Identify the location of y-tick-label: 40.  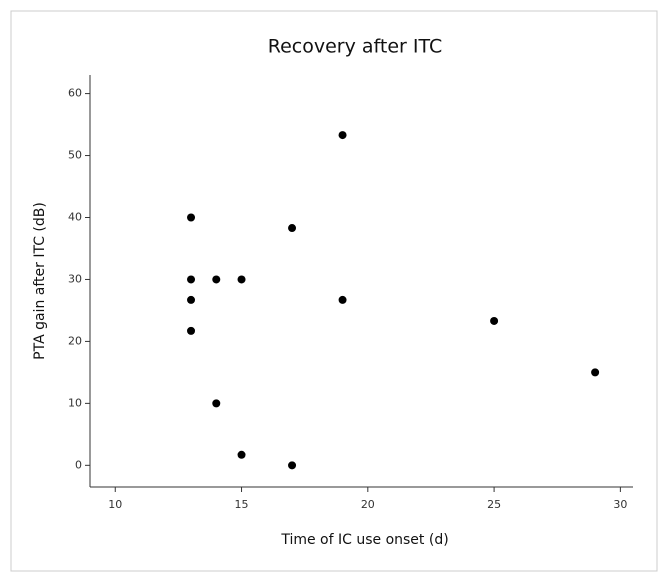
(75, 216).